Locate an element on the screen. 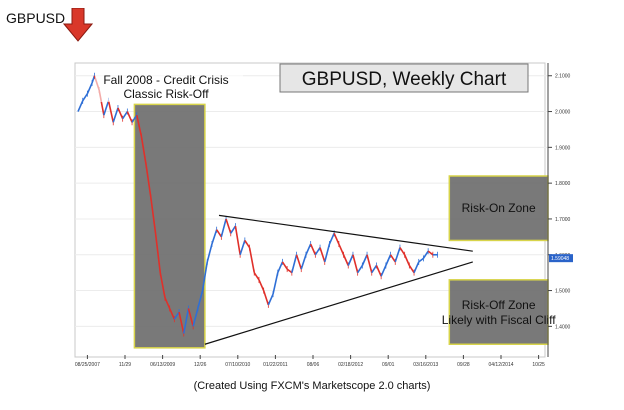  risk-off-label-line1: Risk-Off Zone is located at coordinates (499, 305).